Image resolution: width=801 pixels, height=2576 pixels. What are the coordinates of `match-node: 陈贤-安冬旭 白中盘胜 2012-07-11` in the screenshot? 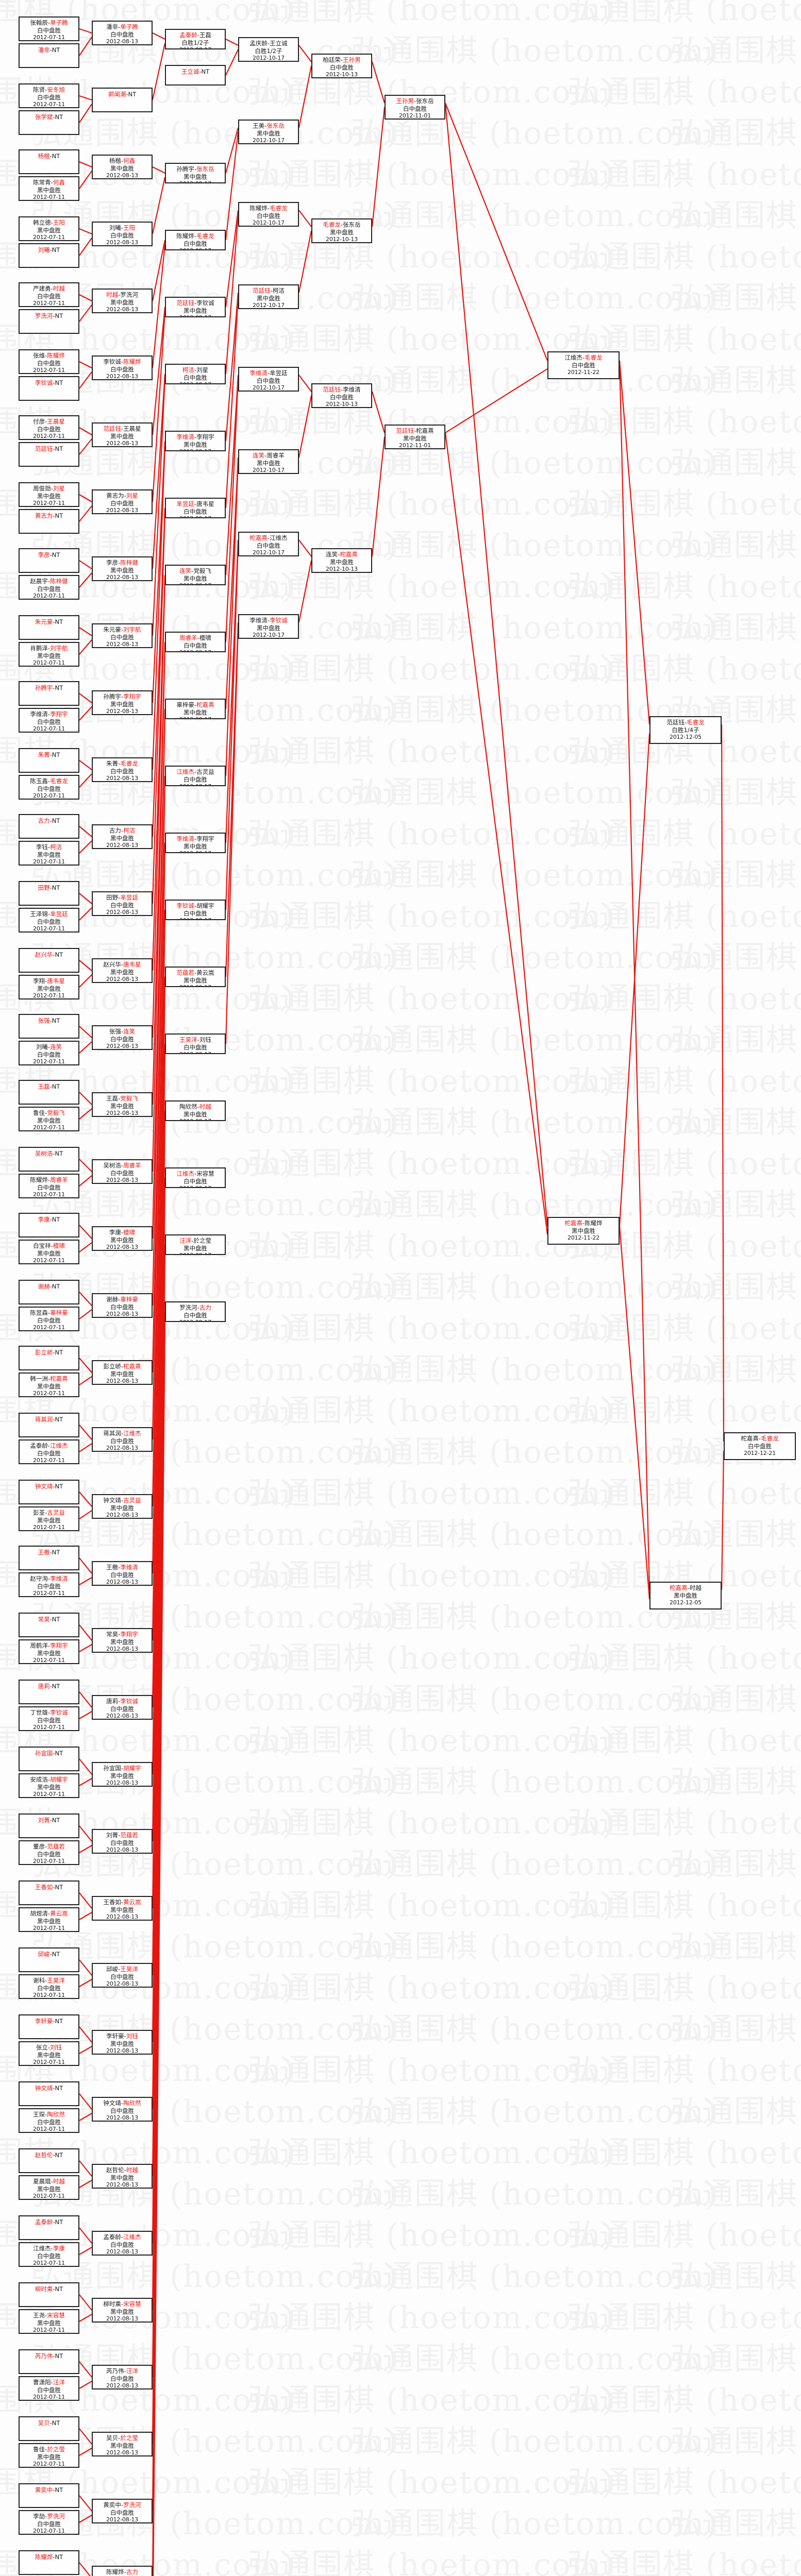 It's located at (49, 95).